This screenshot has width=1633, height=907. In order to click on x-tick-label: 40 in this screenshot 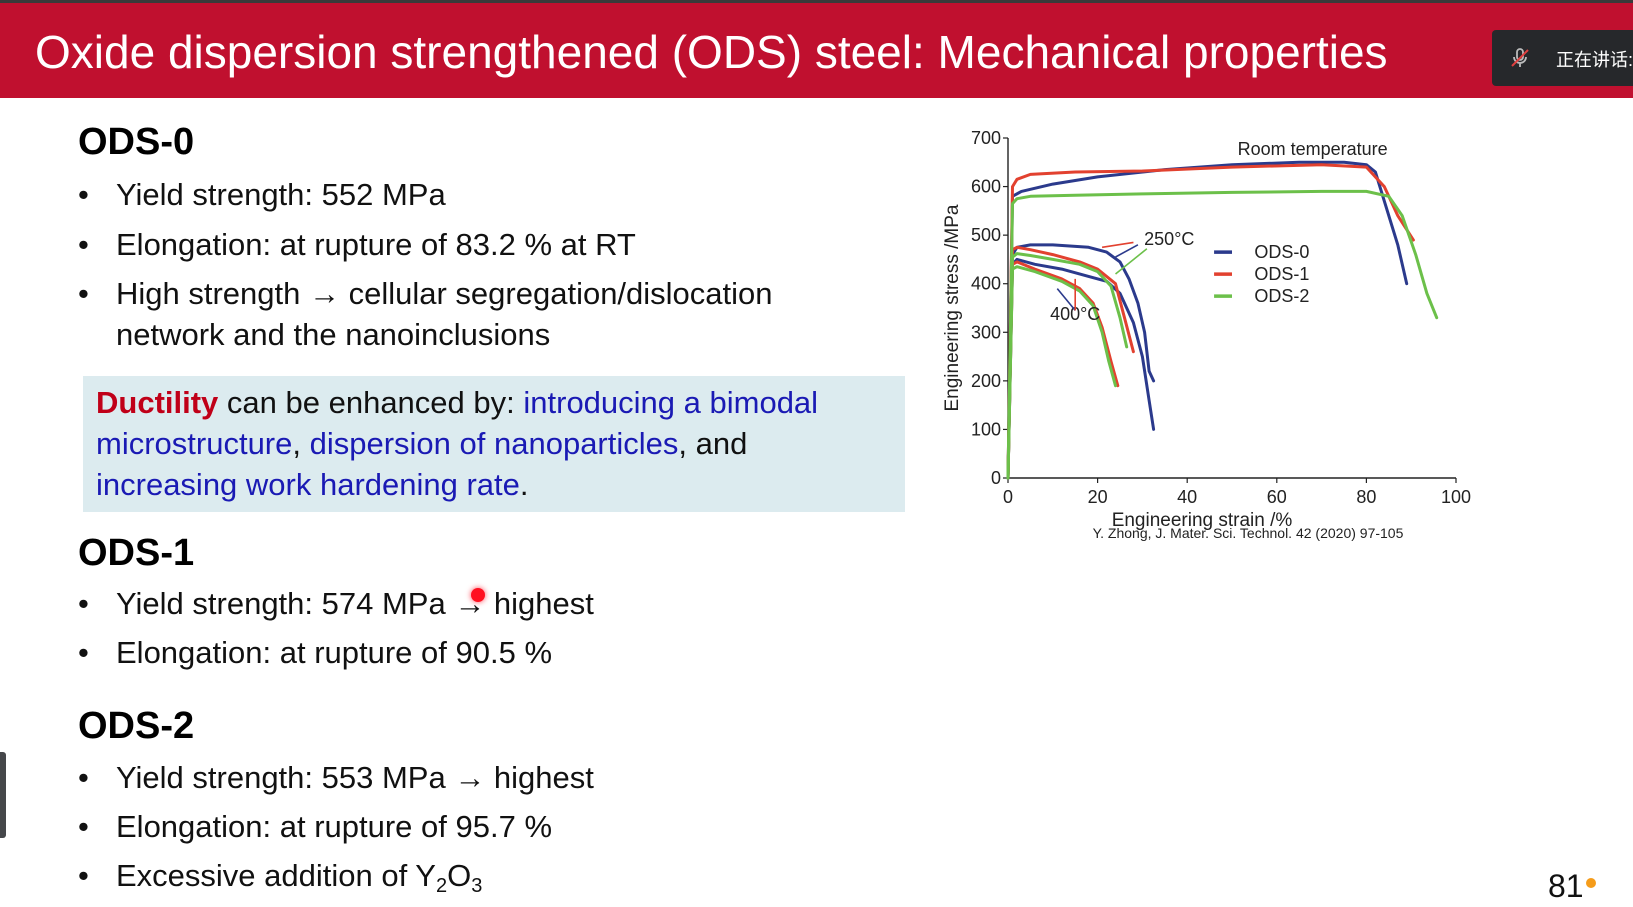, I will do `click(1187, 497)`.